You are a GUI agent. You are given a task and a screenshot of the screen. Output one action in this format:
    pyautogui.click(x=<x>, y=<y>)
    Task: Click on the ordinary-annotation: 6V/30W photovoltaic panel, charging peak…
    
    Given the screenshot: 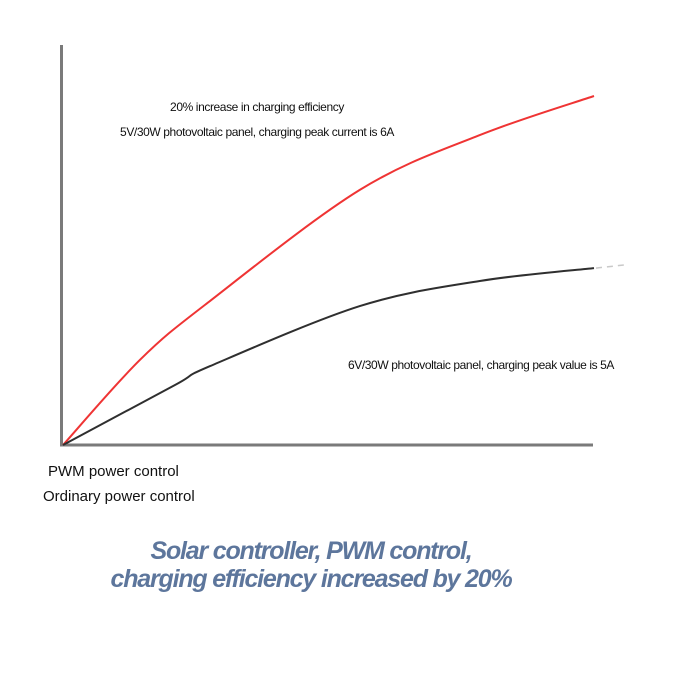 What is the action you would take?
    pyautogui.click(x=481, y=365)
    